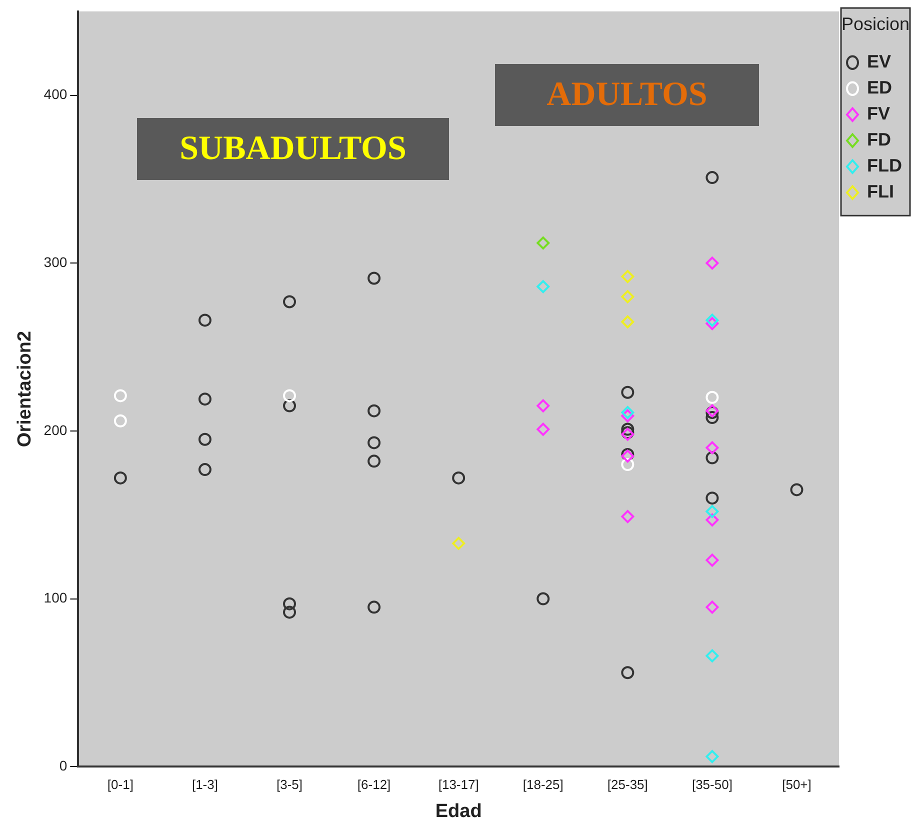 Image resolution: width=916 pixels, height=837 pixels. What do you see at coordinates (879, 62) in the screenshot?
I see `legend-label: EV` at bounding box center [879, 62].